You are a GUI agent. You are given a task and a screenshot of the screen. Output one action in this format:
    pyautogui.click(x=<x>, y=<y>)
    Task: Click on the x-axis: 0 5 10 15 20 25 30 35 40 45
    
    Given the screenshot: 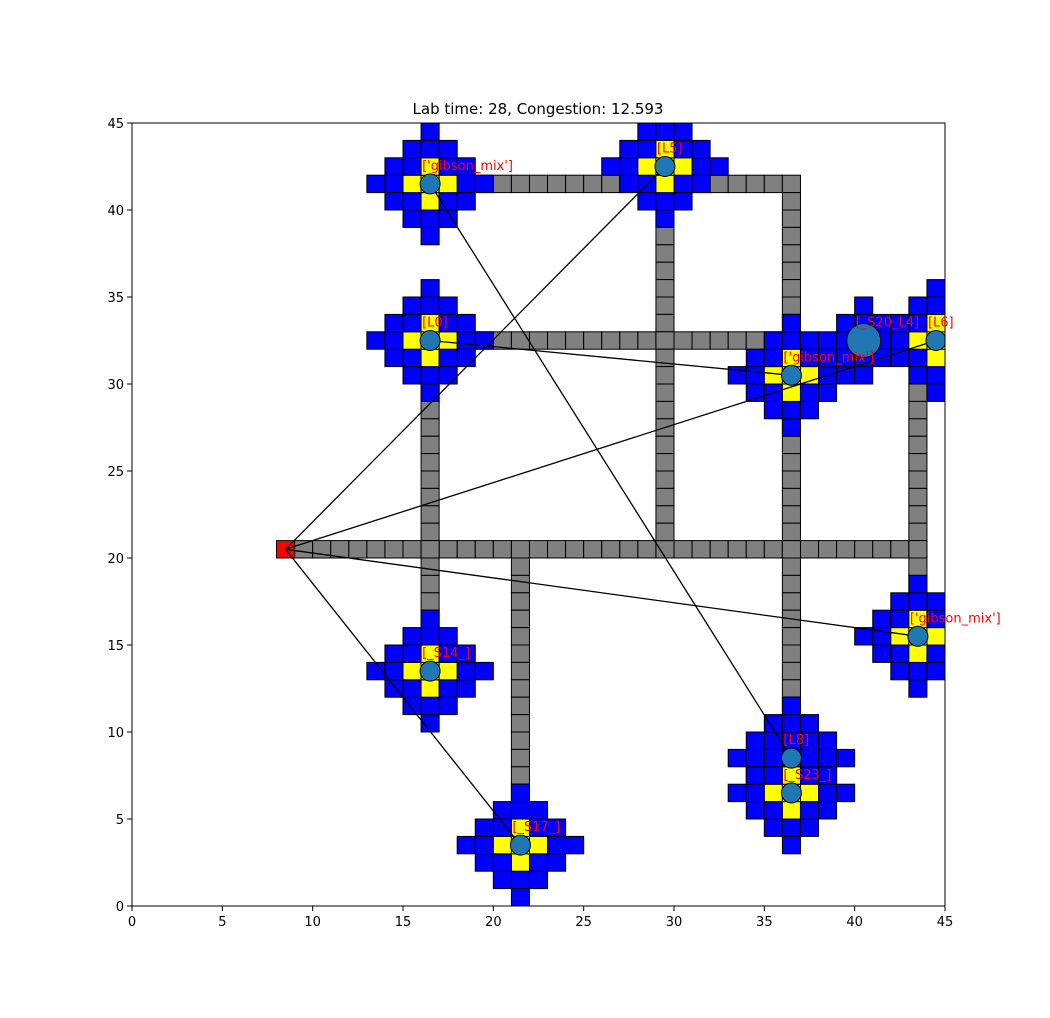 What is the action you would take?
    pyautogui.click(x=540, y=918)
    